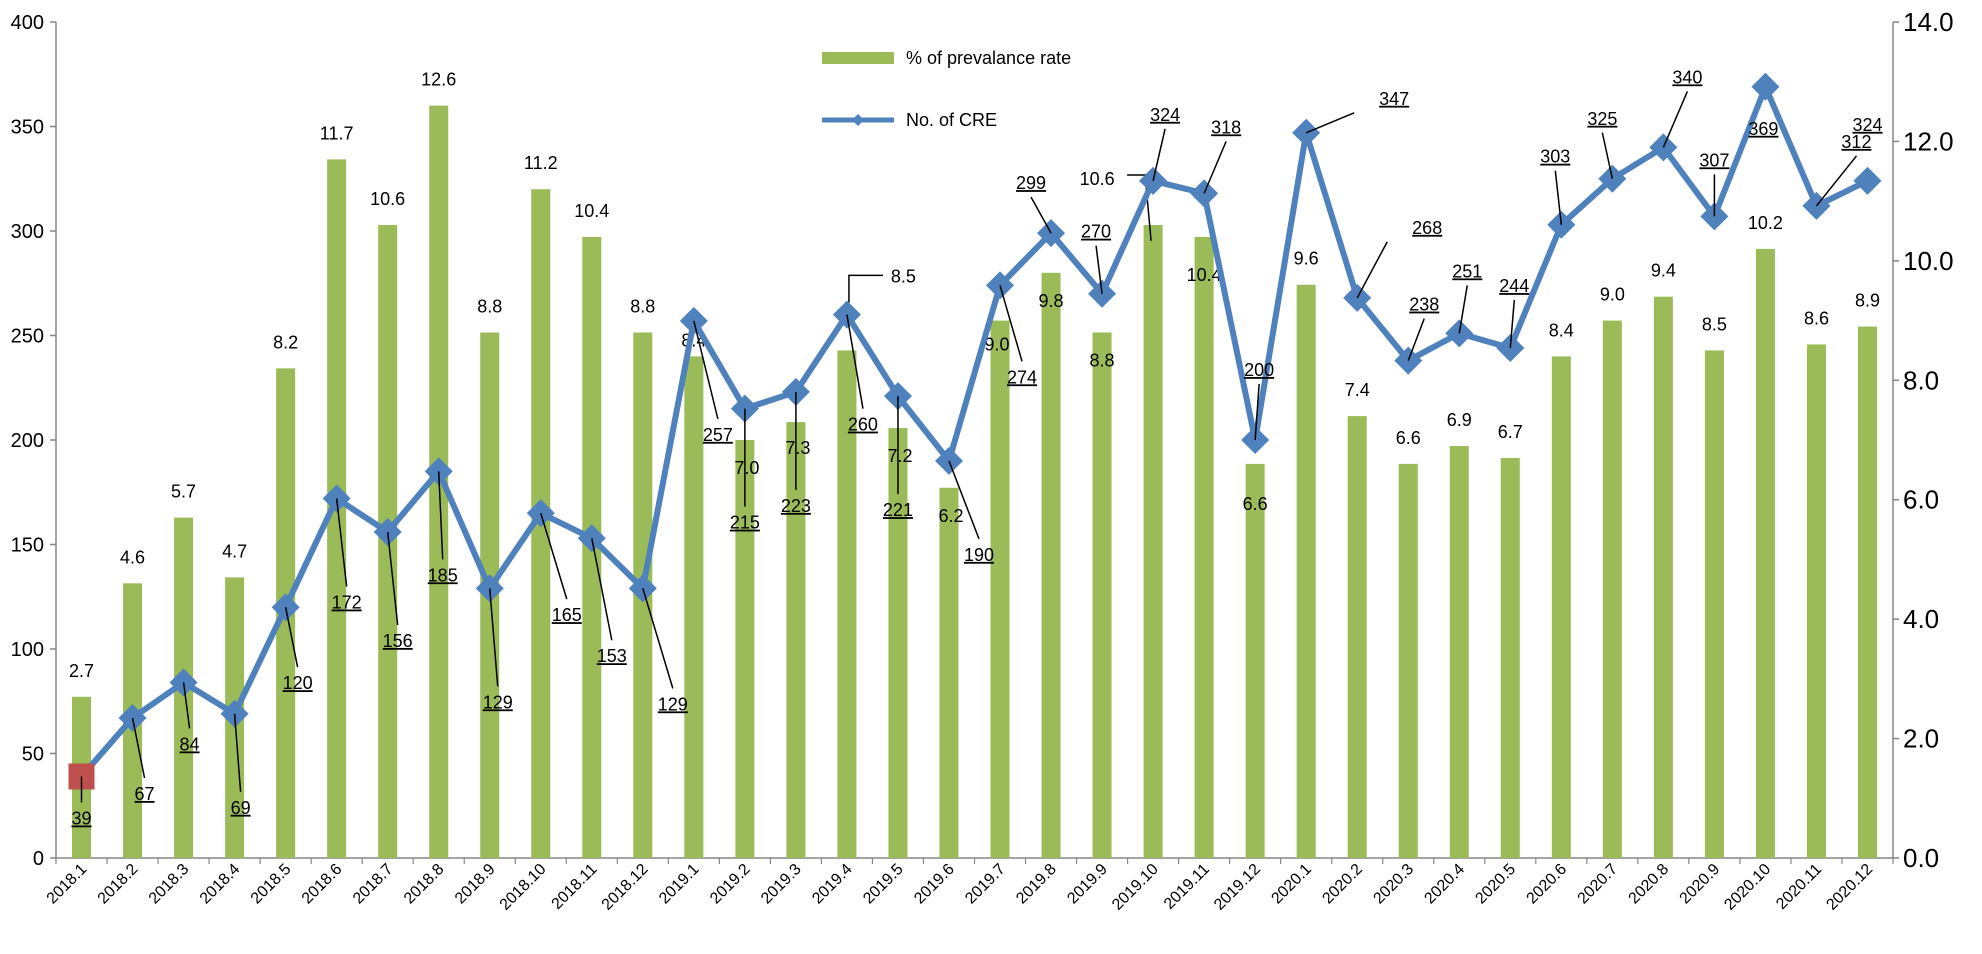 Image resolution: width=1982 pixels, height=954 pixels. What do you see at coordinates (694, 607) in the screenshot?
I see `bar-2019.1` at bounding box center [694, 607].